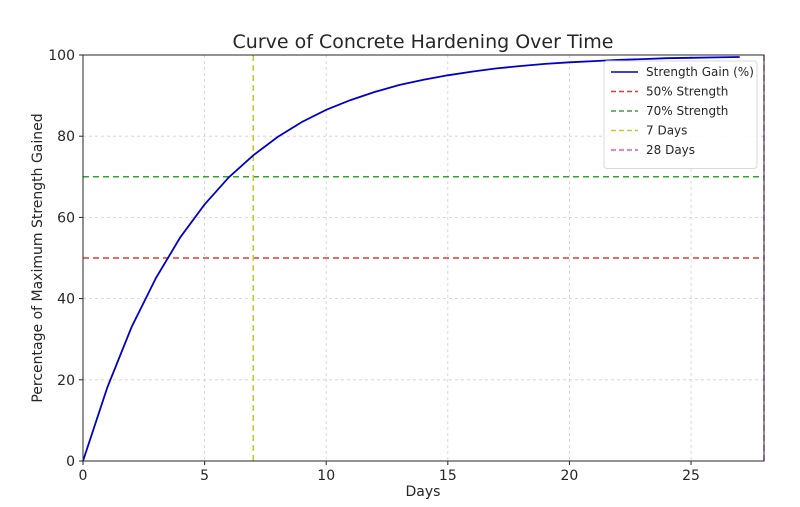  I want to click on x-tick-label: 20, so click(570, 476).